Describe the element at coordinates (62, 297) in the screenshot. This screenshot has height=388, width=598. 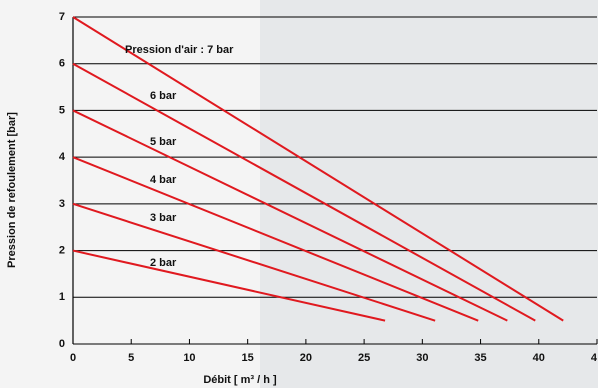
I see `y-tick-label: 1` at that location.